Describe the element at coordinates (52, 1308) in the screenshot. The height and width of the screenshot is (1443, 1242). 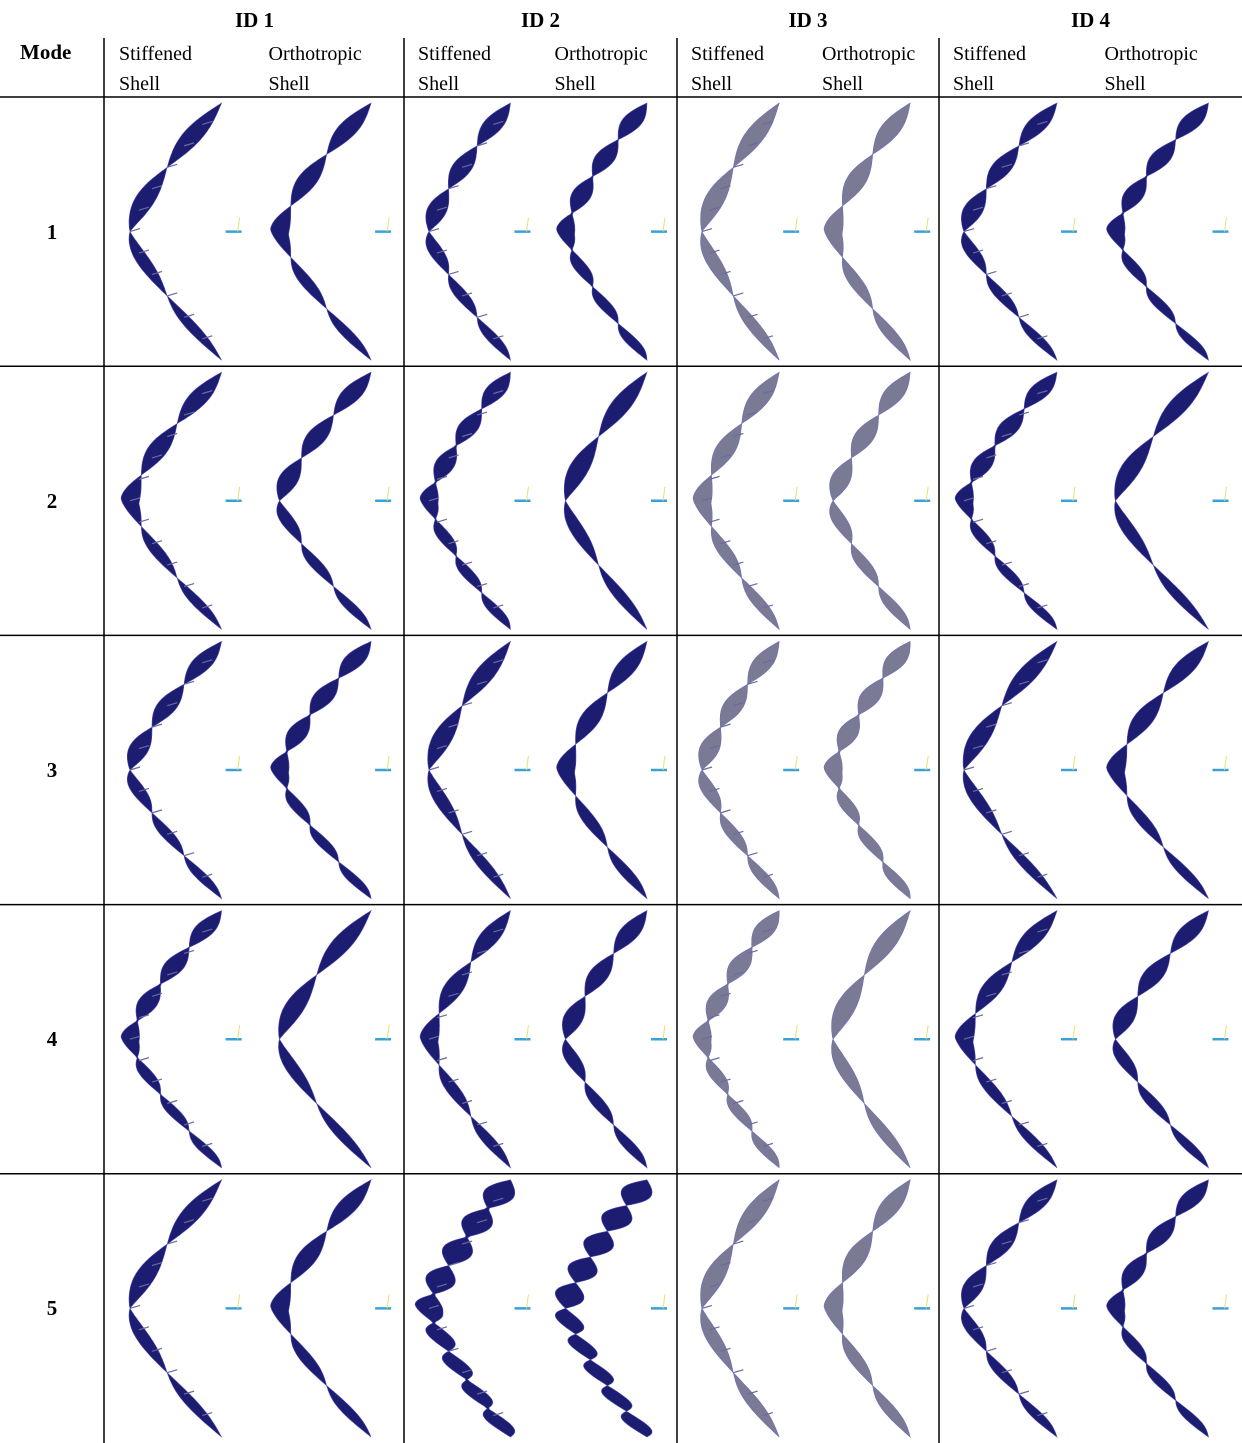
I see `mode-label: 5` at that location.